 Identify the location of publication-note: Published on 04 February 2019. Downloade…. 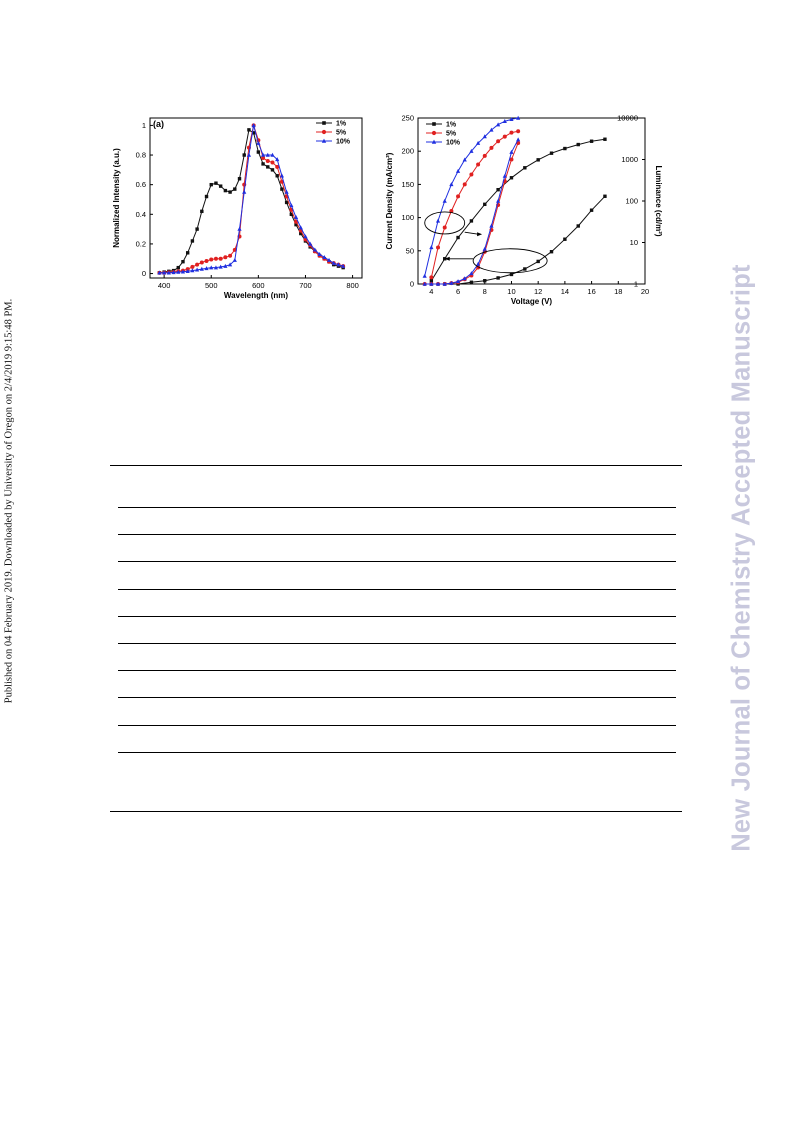
(9, 501).